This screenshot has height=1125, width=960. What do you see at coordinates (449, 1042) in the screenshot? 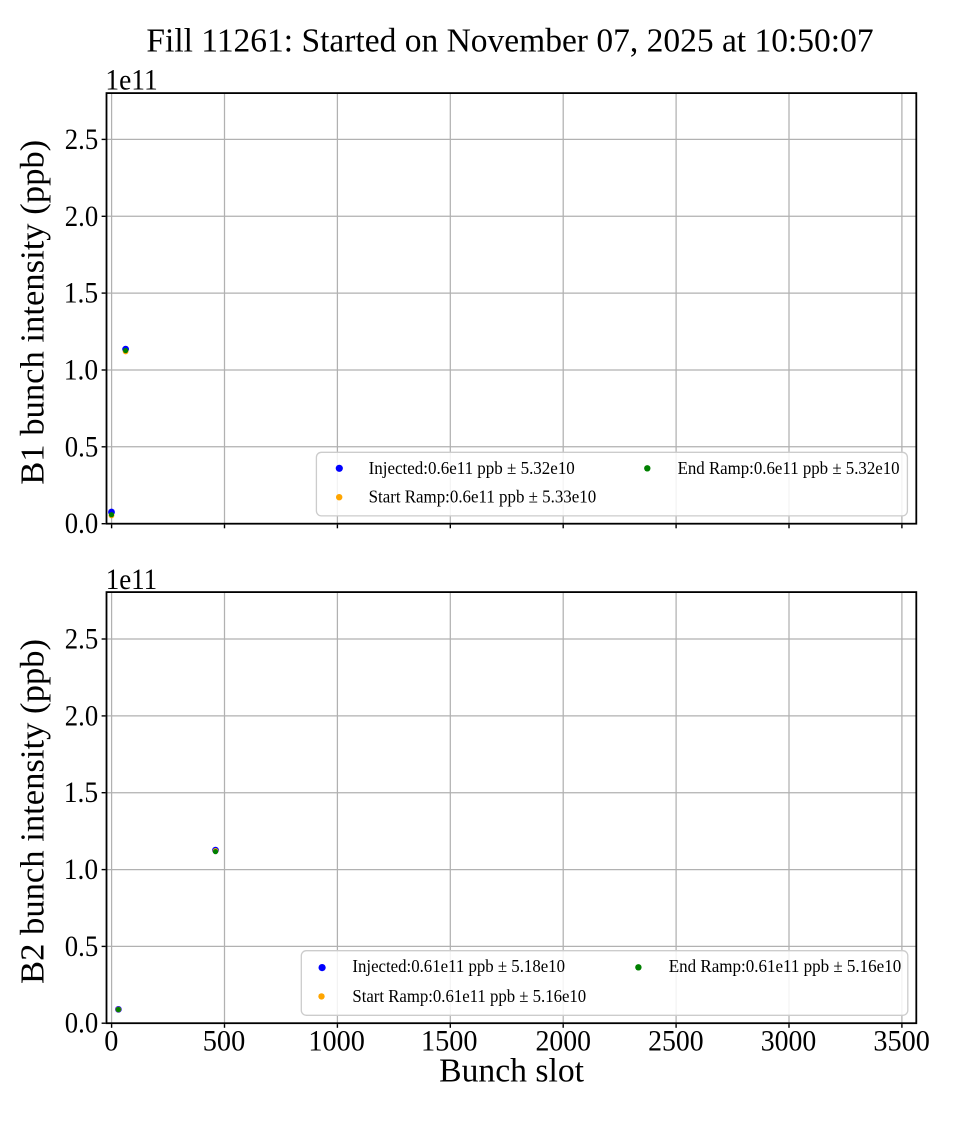
I see `svg-text: 1500` at bounding box center [449, 1042].